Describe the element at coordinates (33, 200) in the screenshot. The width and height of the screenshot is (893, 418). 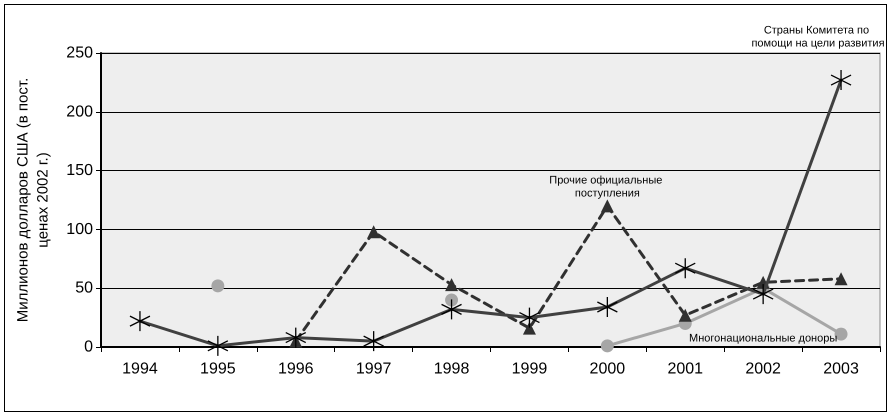
I see `y-axis-title: Миллионов долларов США (в пост. ценах 2002 г.)` at that location.